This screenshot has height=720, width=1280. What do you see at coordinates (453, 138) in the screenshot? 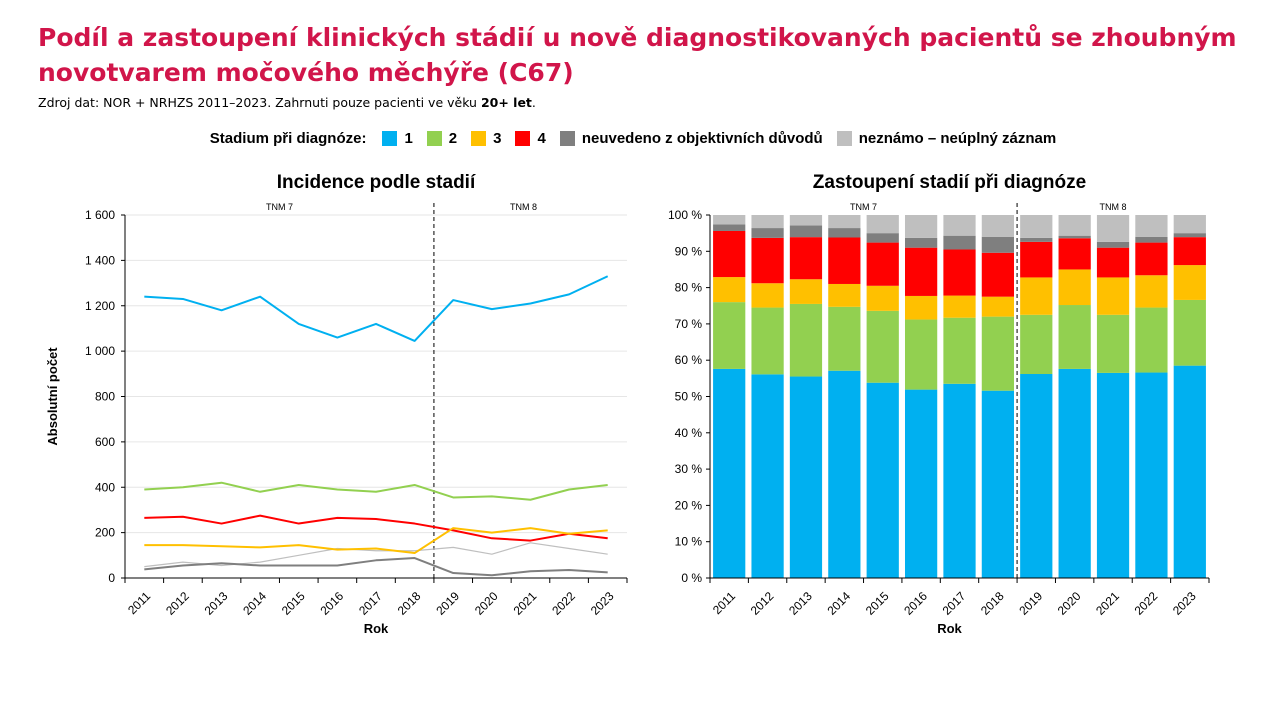
I see `legend-label: 2` at bounding box center [453, 138].